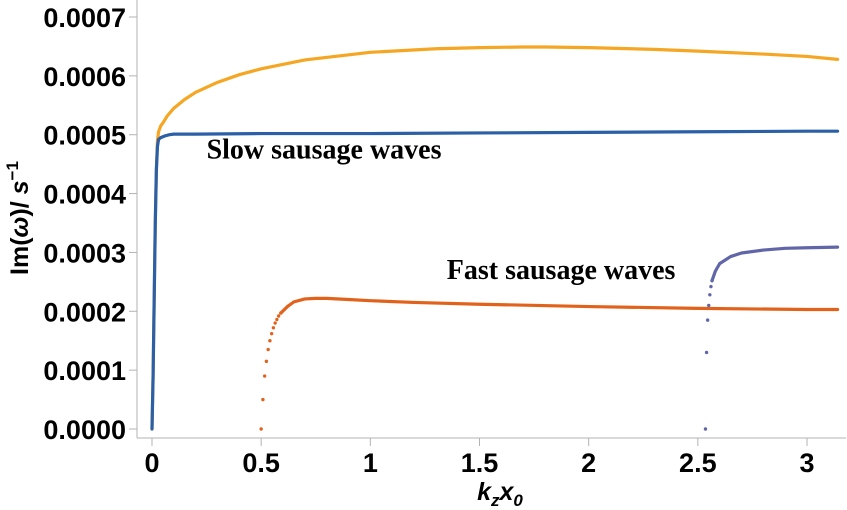 Image resolution: width=847 pixels, height=510 pixels. What do you see at coordinates (151, 463) in the screenshot?
I see `x-tick-label: 0` at bounding box center [151, 463].